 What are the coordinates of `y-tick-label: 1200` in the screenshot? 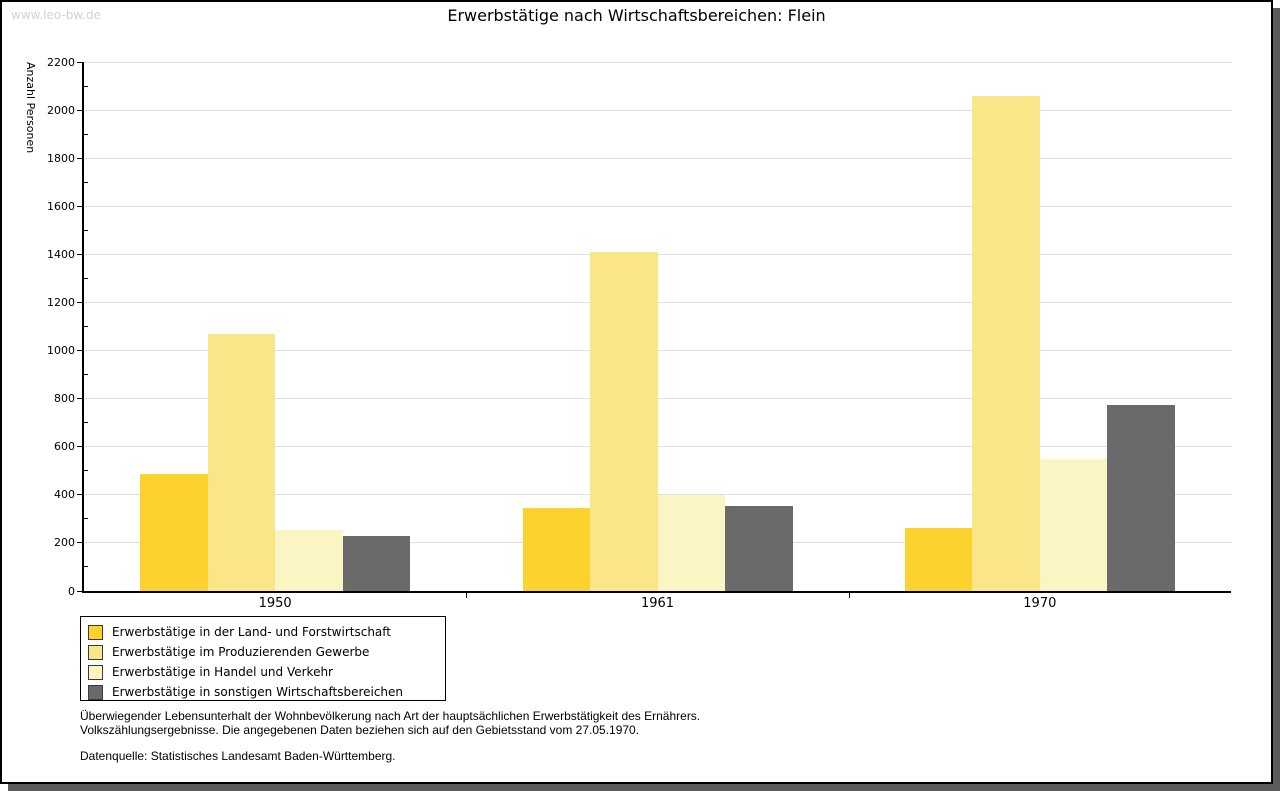 It's located at (61, 302).